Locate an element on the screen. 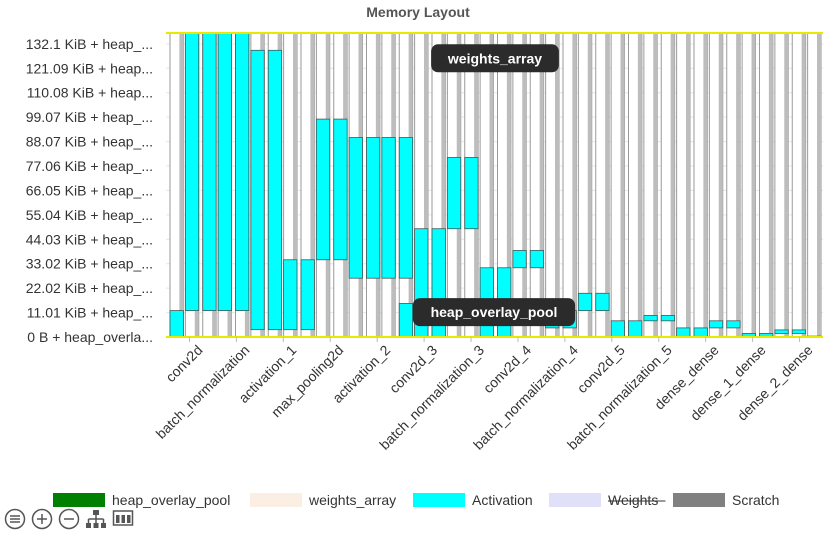 This screenshot has width=830, height=535. annotation-label: weights_array is located at coordinates (495, 58).